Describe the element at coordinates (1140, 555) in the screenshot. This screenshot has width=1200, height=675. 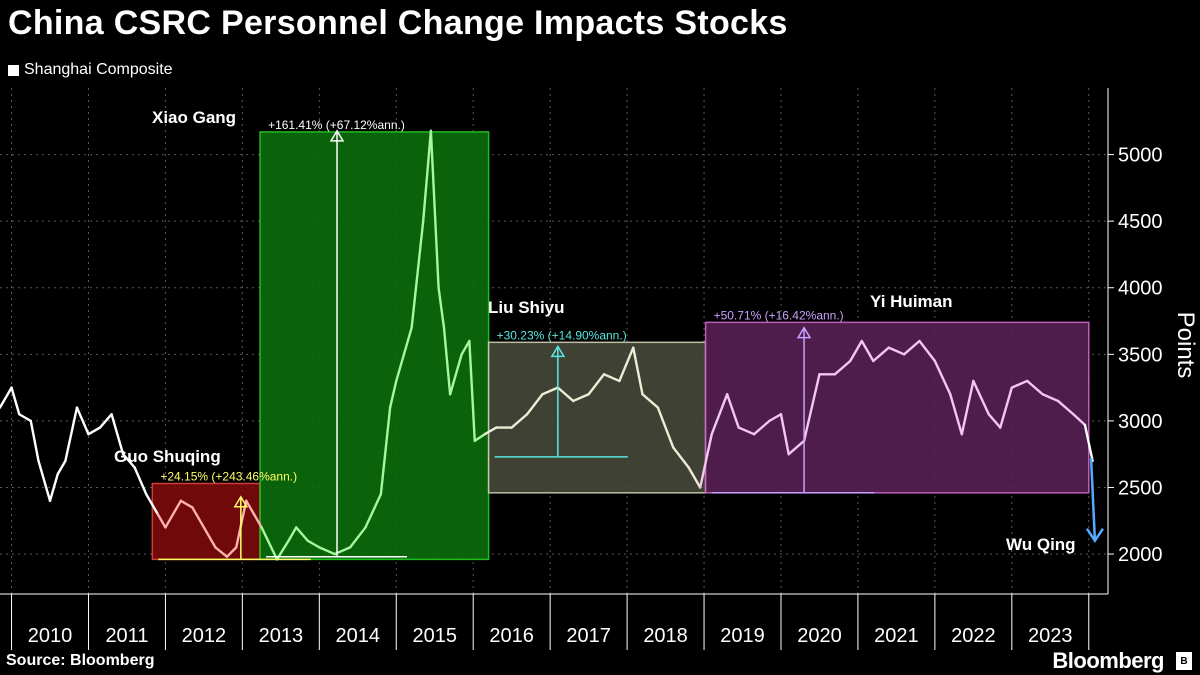
I see `y-tick-label: 2000` at that location.